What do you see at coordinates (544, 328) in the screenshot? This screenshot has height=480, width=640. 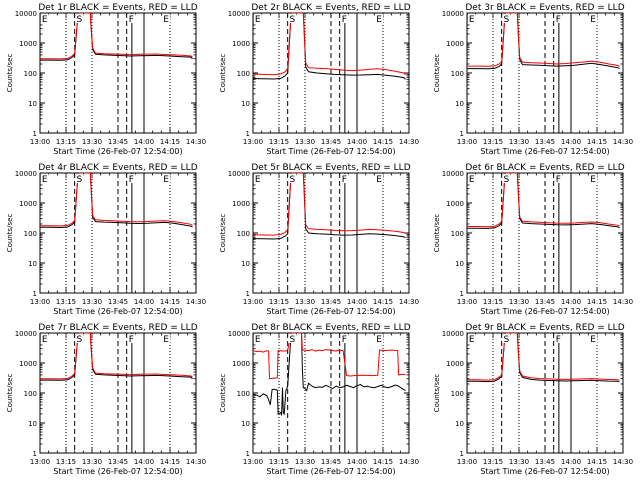 I see `panel-title: Det 9r BLACK = Events, RED = LLD` at bounding box center [544, 328].